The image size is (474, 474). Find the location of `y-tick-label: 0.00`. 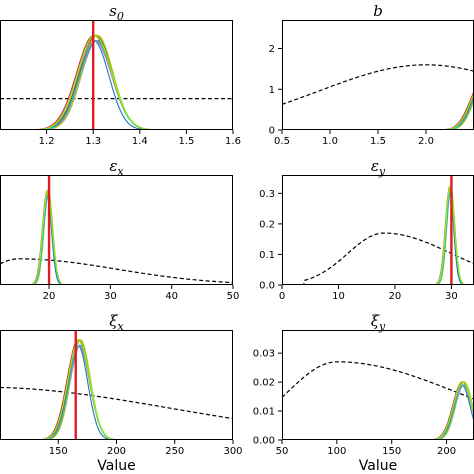

y-tick-label: 0.00 is located at coordinates (264, 441).